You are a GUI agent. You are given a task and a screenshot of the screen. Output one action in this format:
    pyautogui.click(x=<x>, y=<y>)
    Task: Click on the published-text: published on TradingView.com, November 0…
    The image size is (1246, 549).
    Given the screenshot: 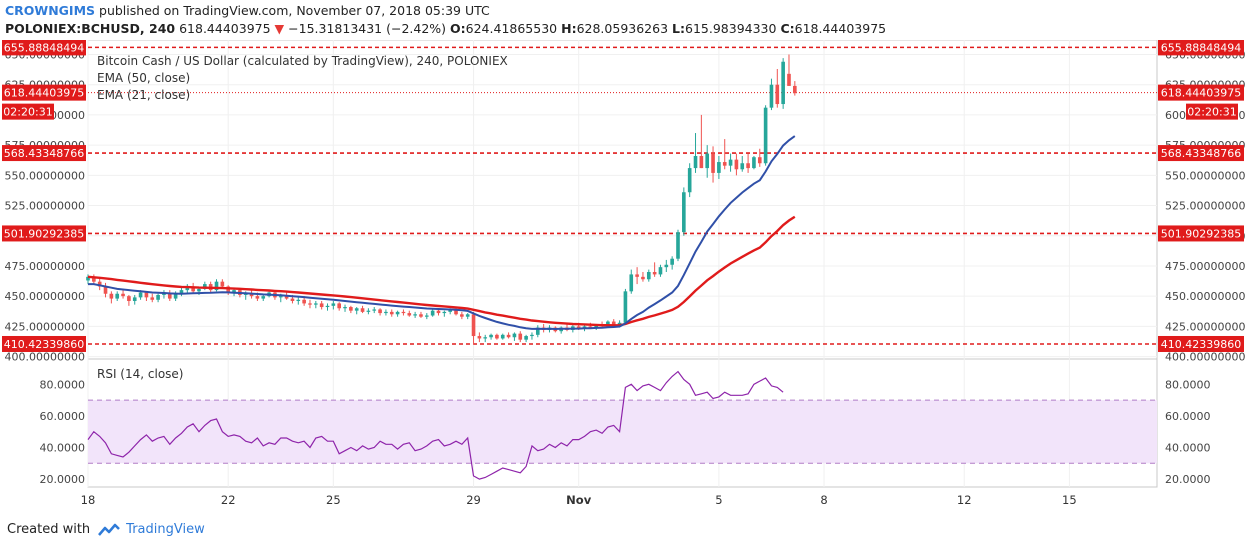 What is the action you would take?
    pyautogui.click(x=294, y=10)
    